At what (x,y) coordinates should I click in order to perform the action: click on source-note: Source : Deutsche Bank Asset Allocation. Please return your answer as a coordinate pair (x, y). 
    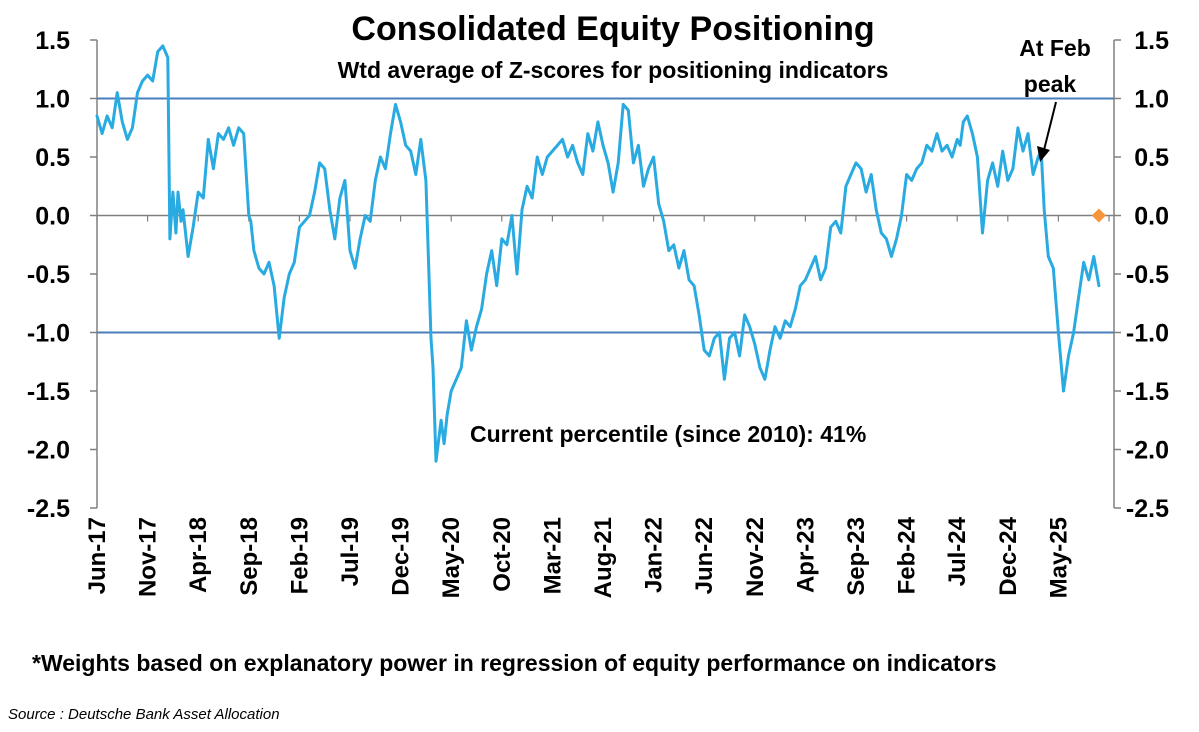
    Looking at the image, I should click on (144, 714).